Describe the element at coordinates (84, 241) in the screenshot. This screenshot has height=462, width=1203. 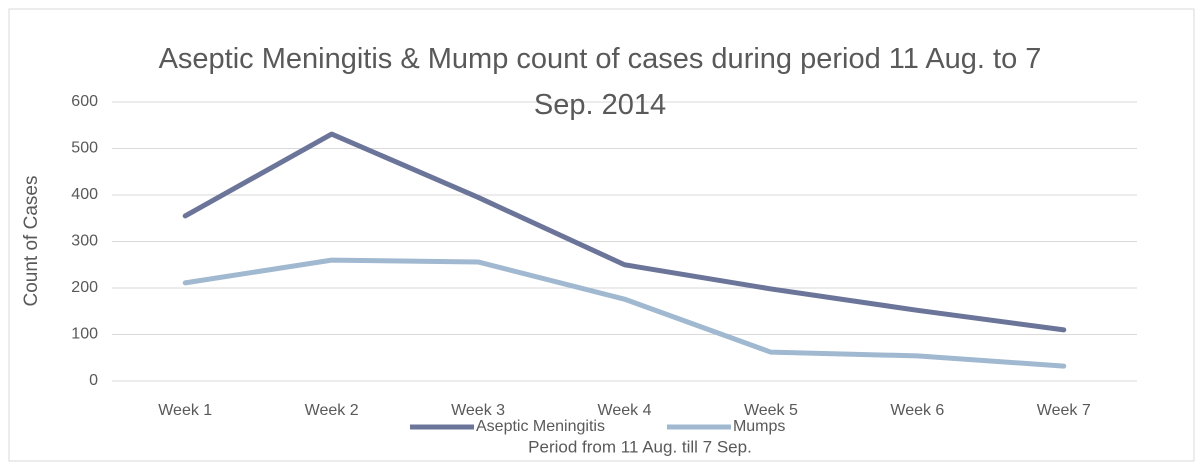
I see `y-tick-label: 300` at that location.